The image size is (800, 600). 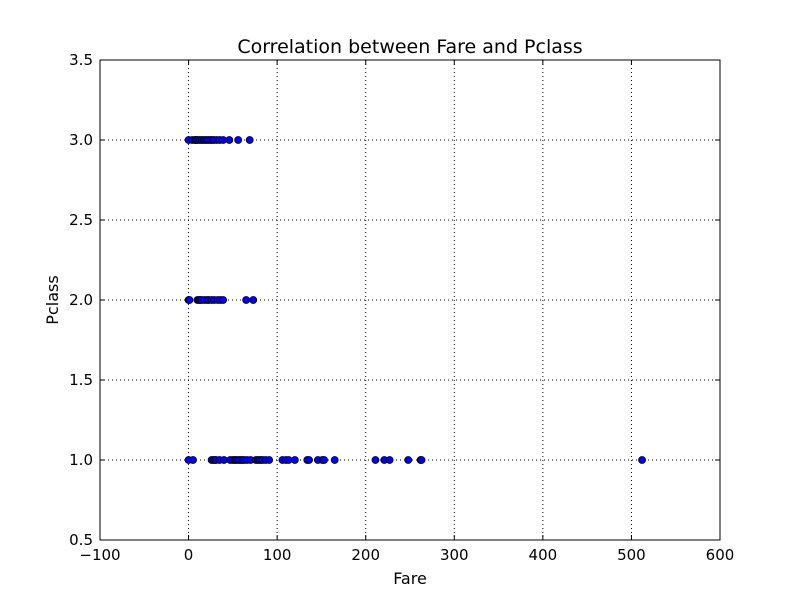 I want to click on y-tick-label: 3.5, so click(x=81, y=60).